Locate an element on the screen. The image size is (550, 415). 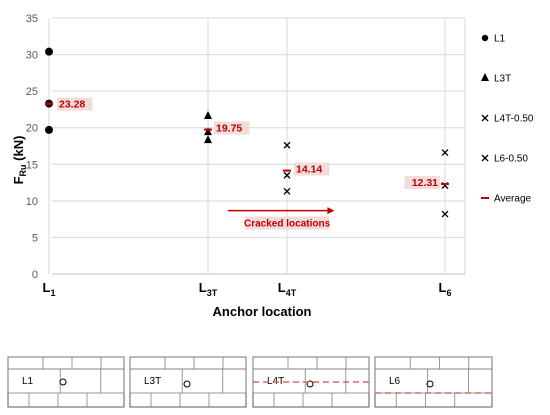
cracked-label-bg is located at coordinates (287, 223).